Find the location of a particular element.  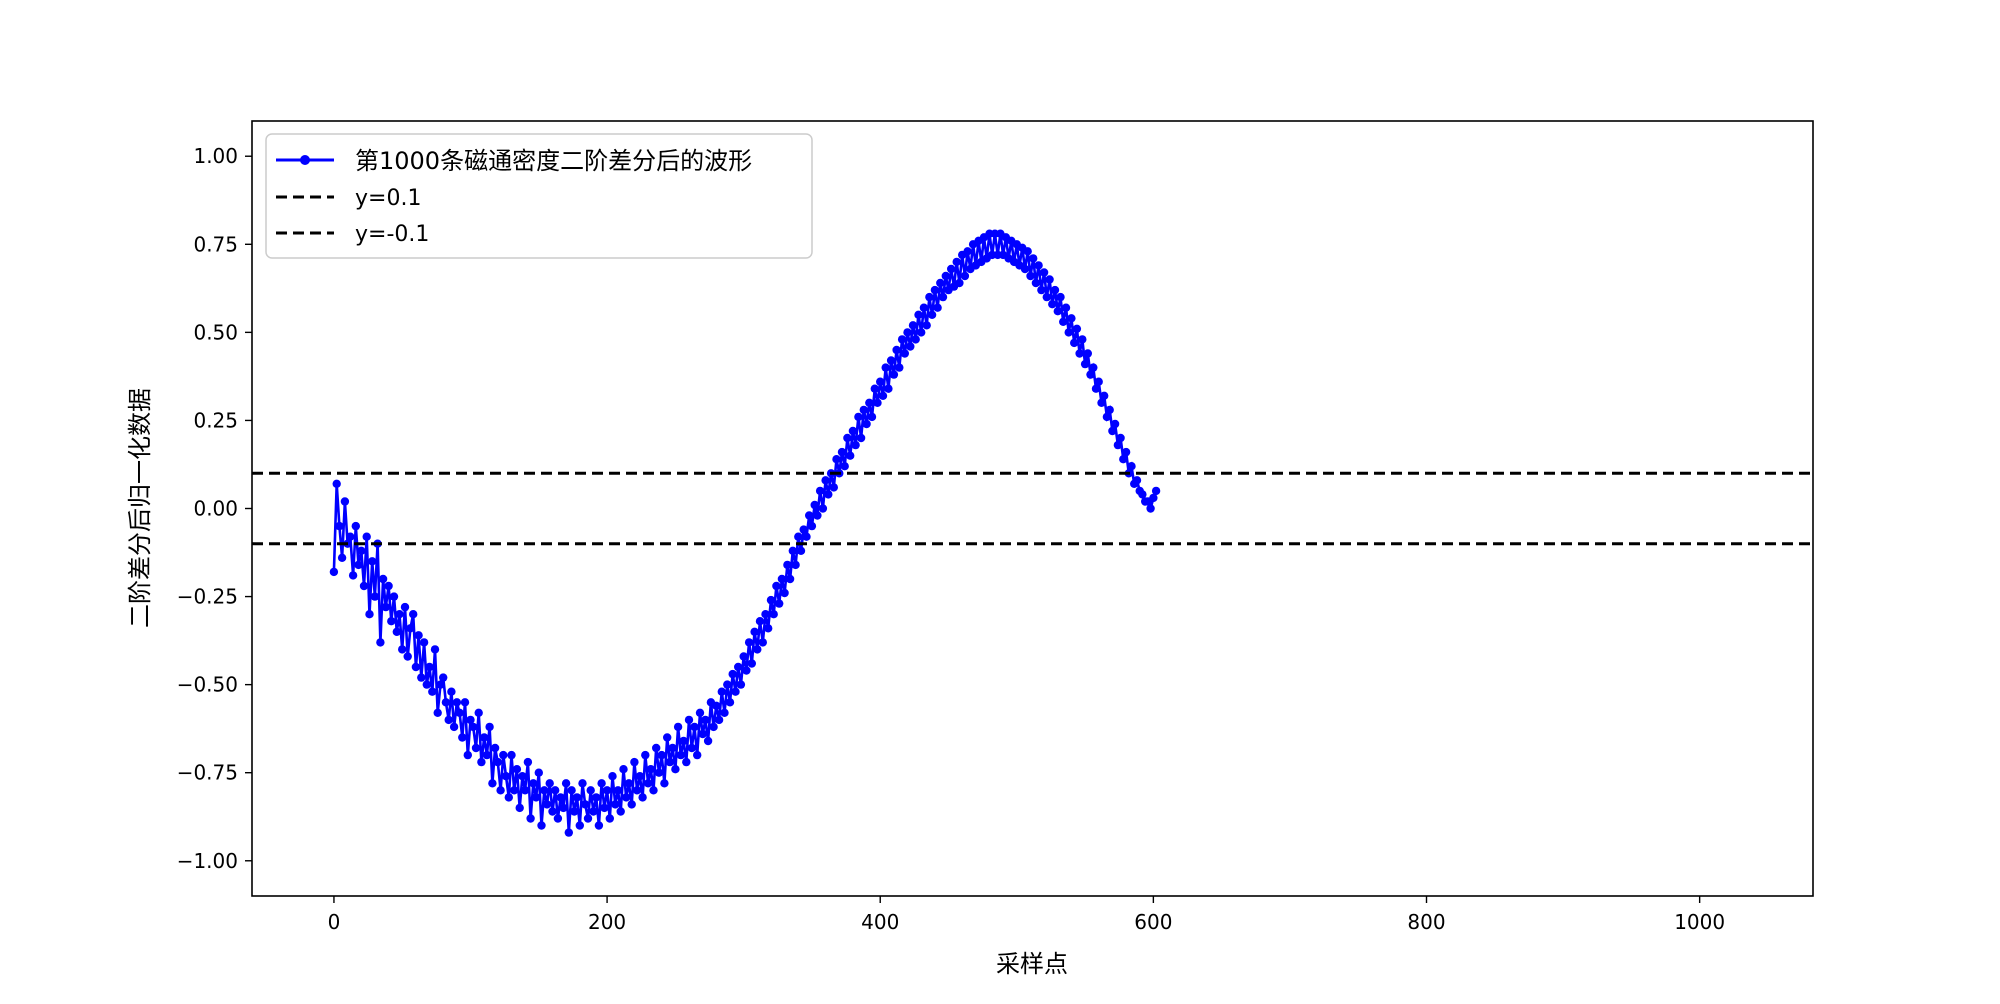

legend-label-lower: y=-0.1 is located at coordinates (392, 234).